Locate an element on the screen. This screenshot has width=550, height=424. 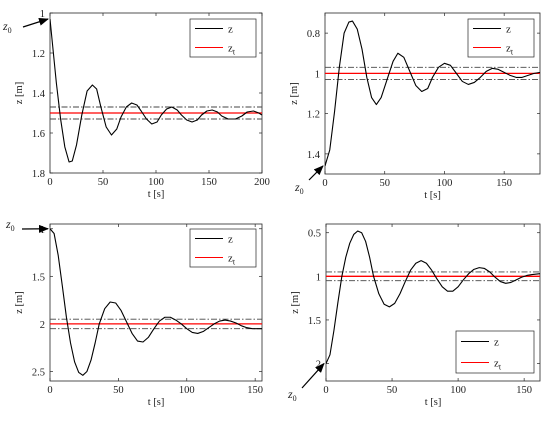
y-tick-label: 0.5 is located at coordinates (314, 234).